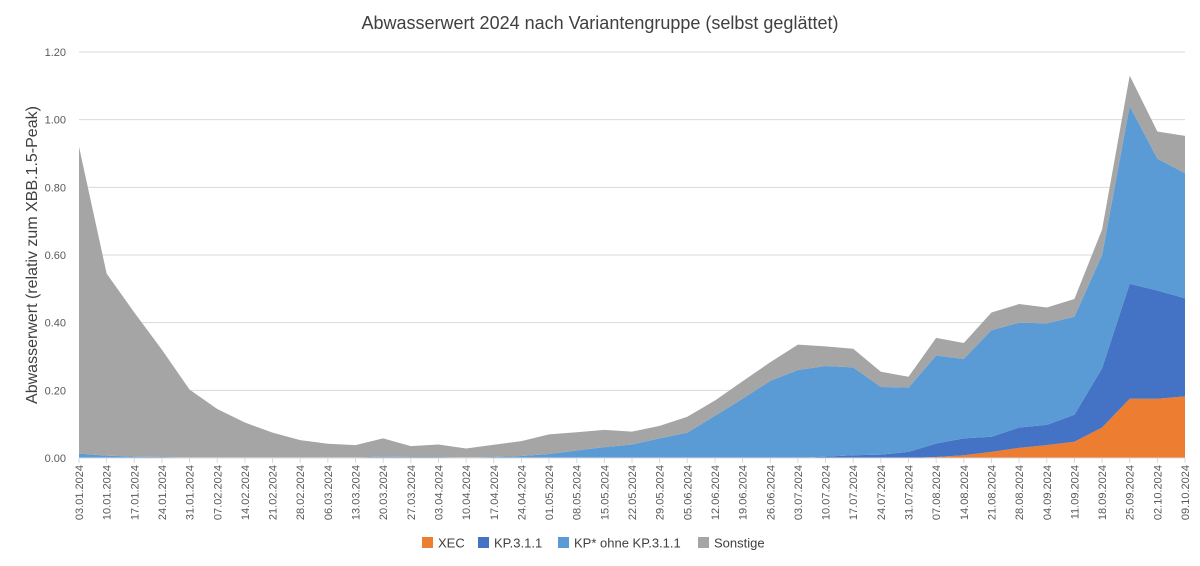  Describe the element at coordinates (1158, 492) in the screenshot. I see `x-tick-label: 02.10.2024` at that location.